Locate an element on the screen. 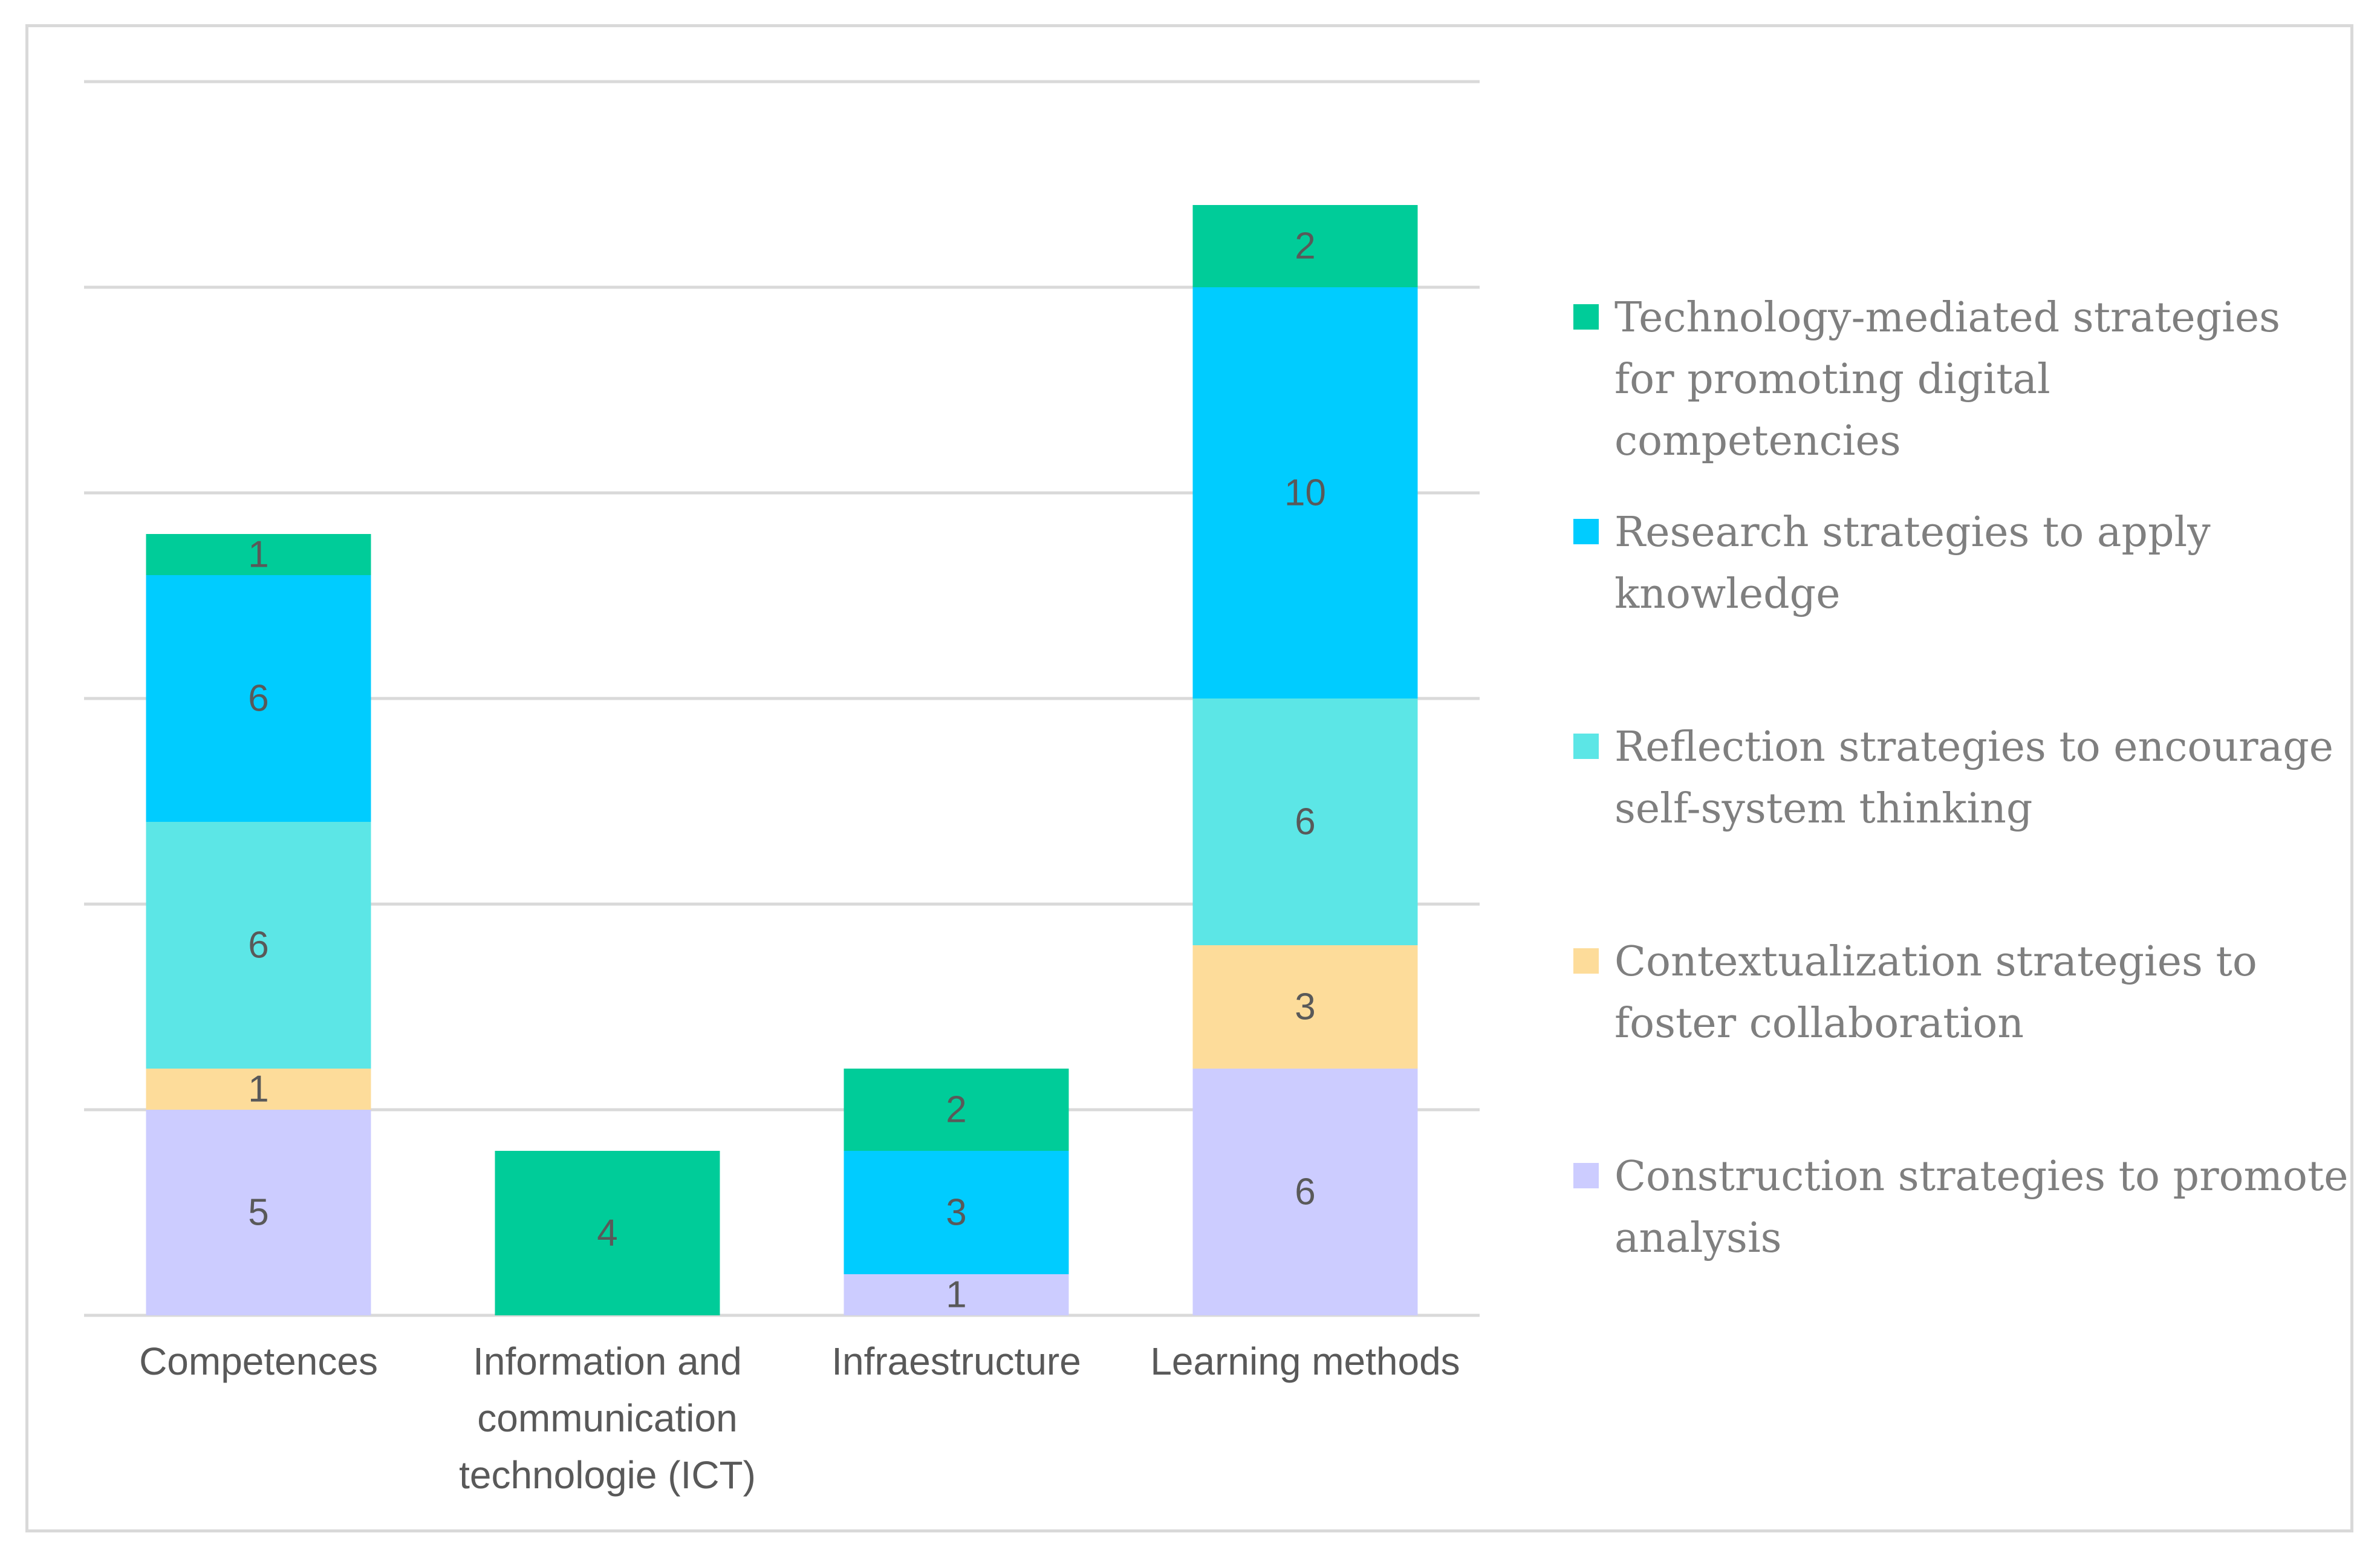  x-tick-label-line: Learning methods is located at coordinates (1305, 1361).